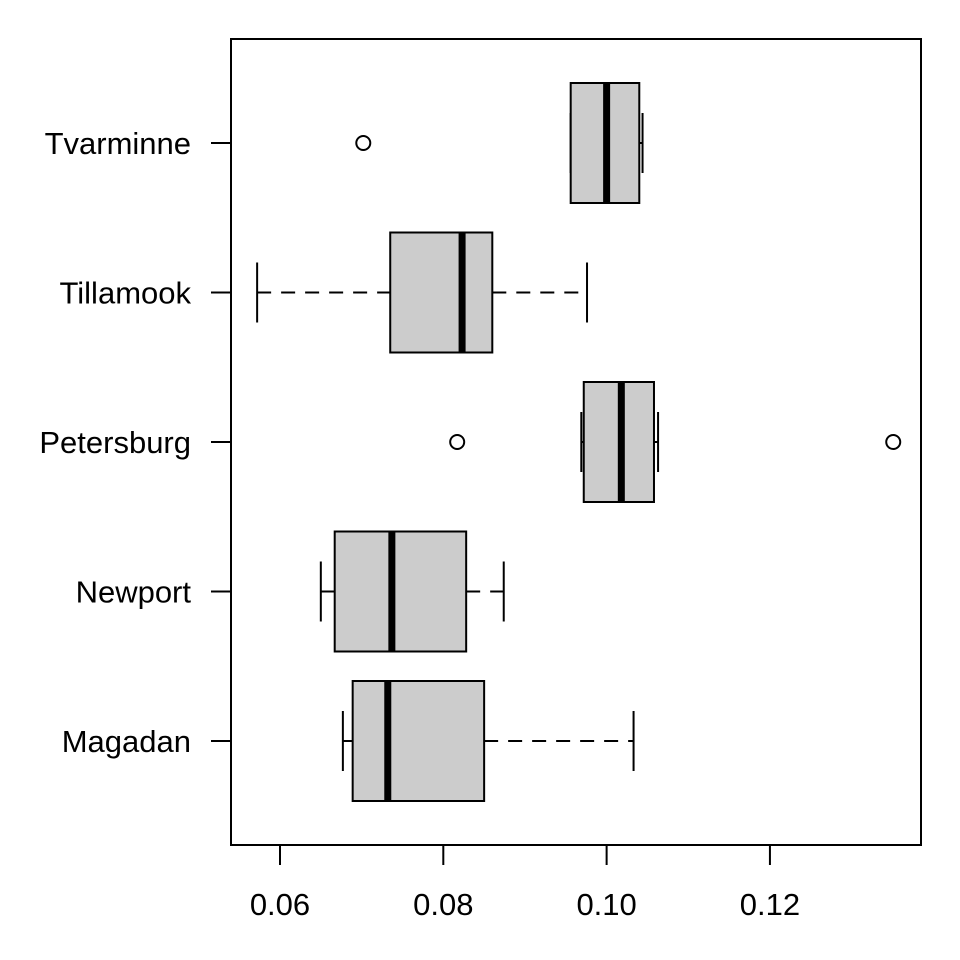 This screenshot has width=960, height=960. I want to click on y-tick-label-tvarminne: Tvarminne, so click(118, 143).